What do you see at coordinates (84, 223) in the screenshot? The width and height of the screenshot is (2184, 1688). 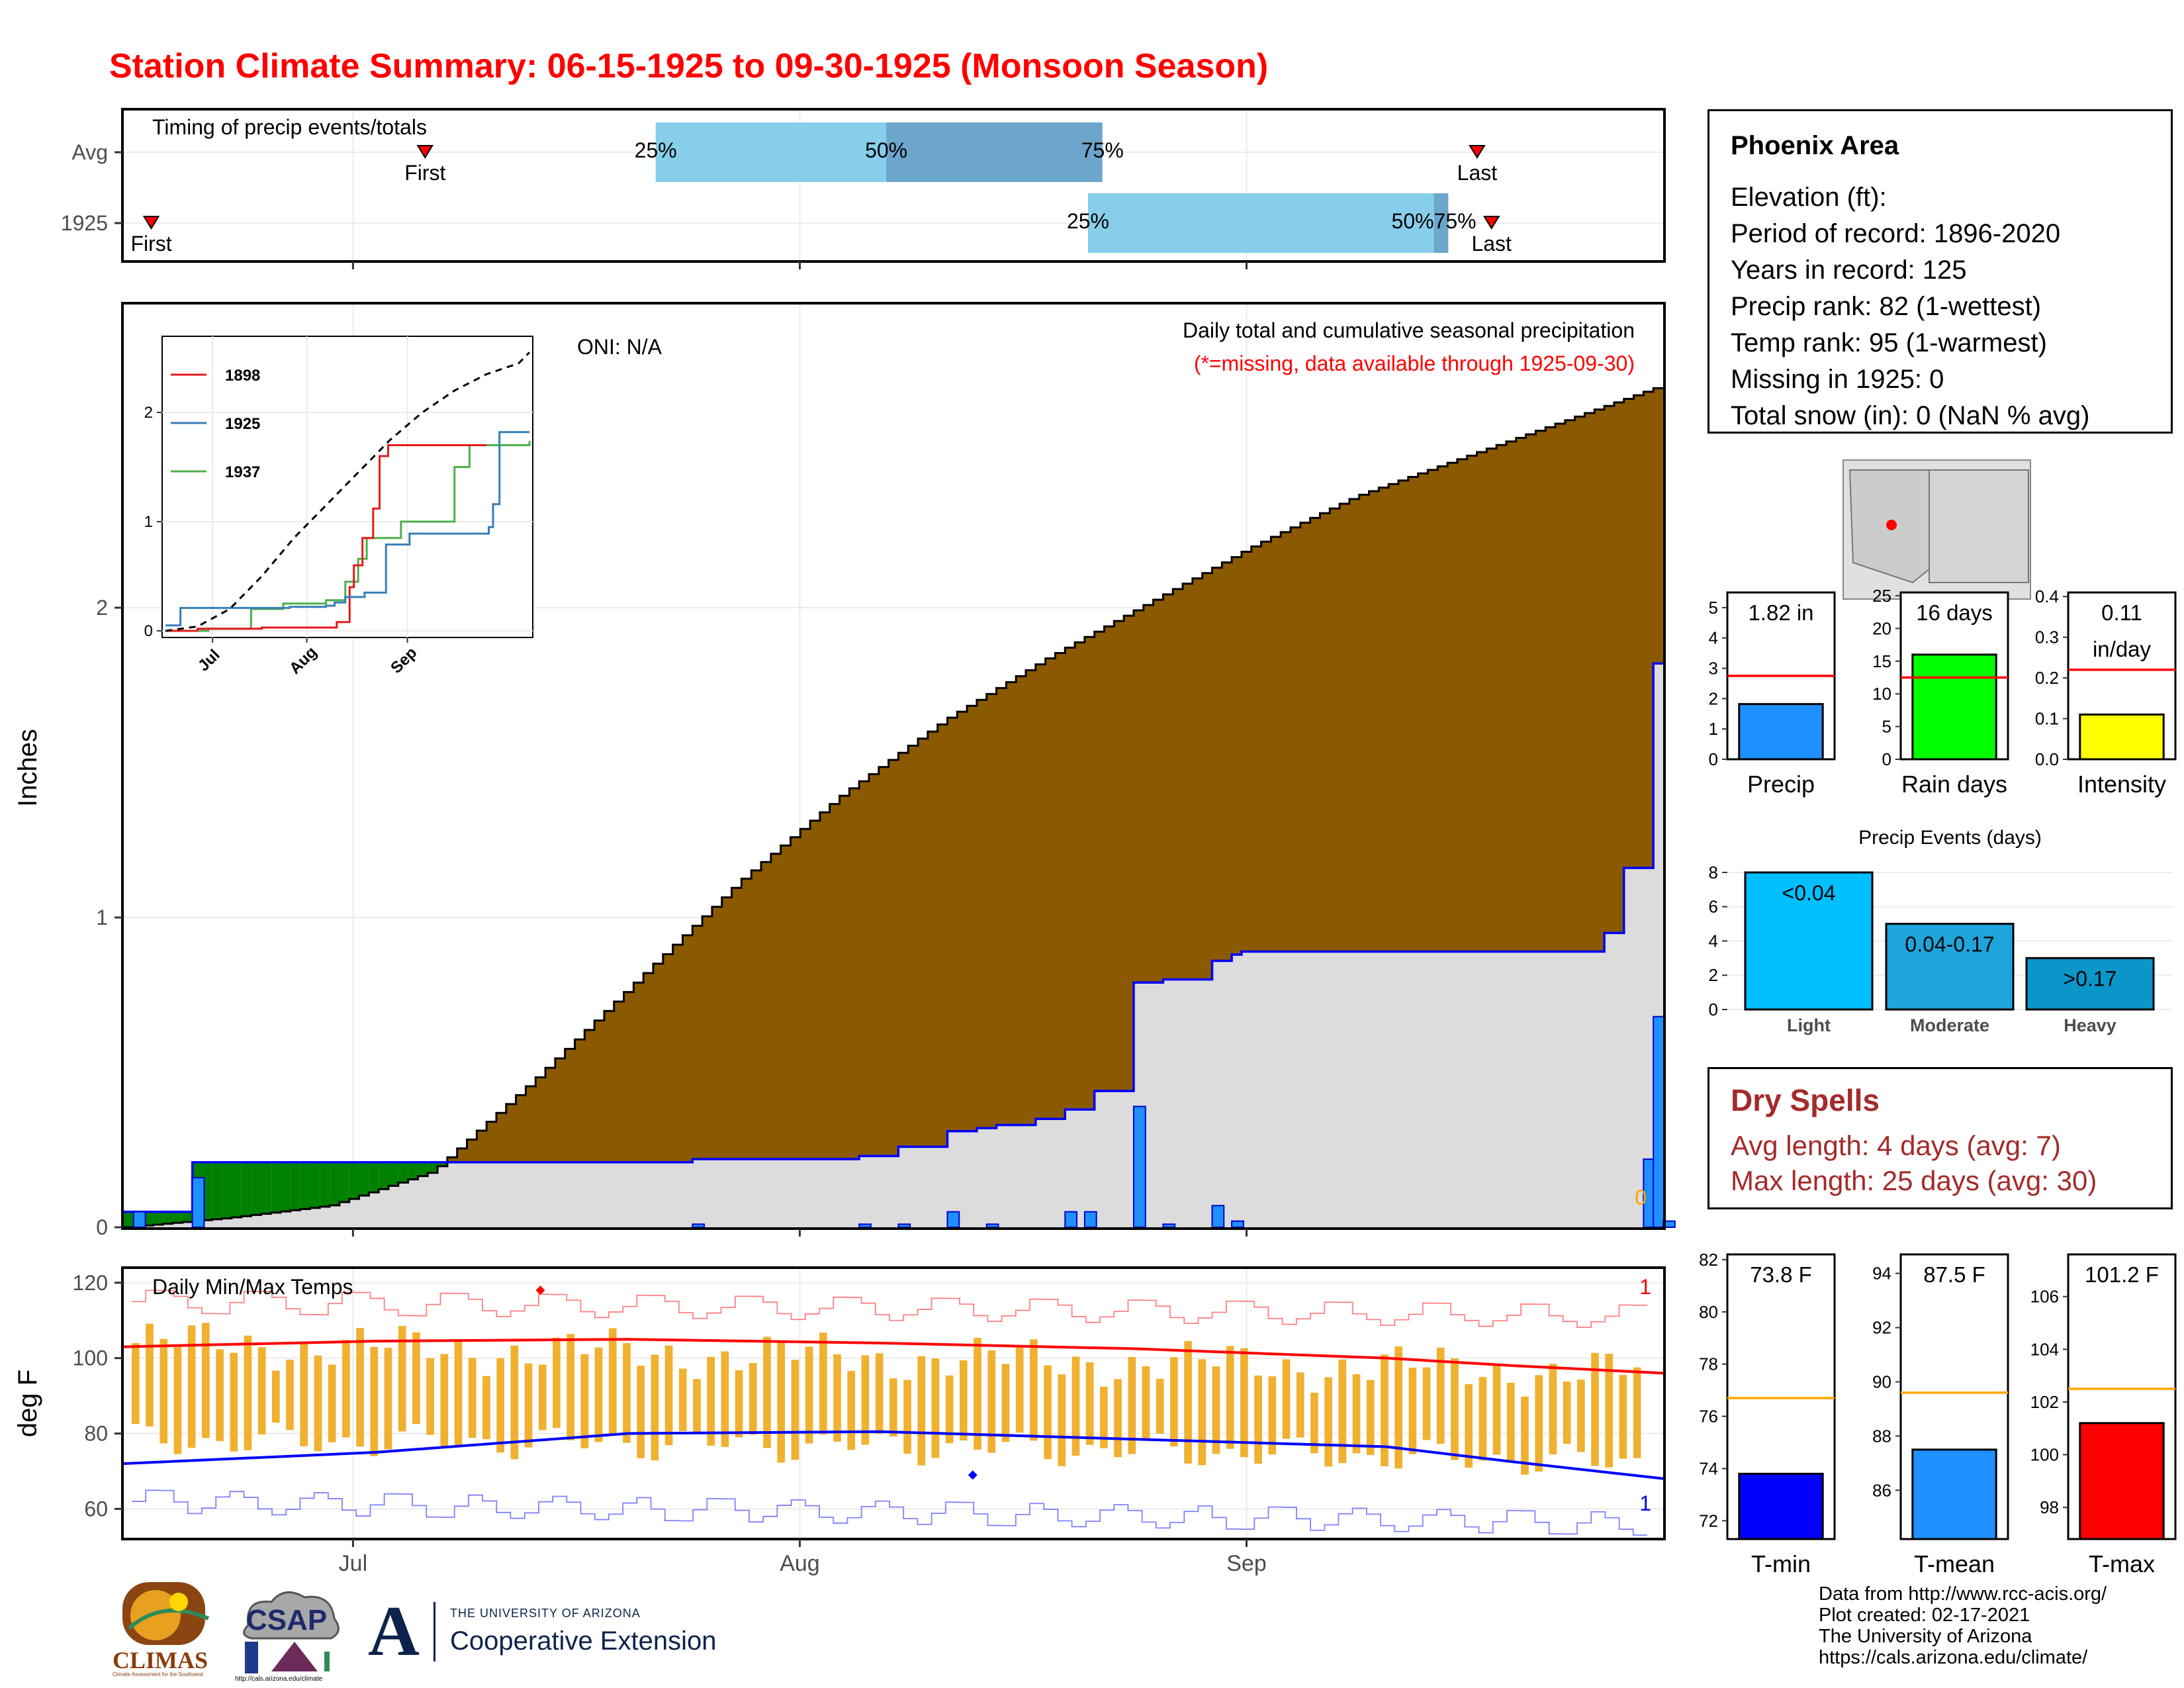 I see `timing-row-label-1925: 1925` at bounding box center [84, 223].